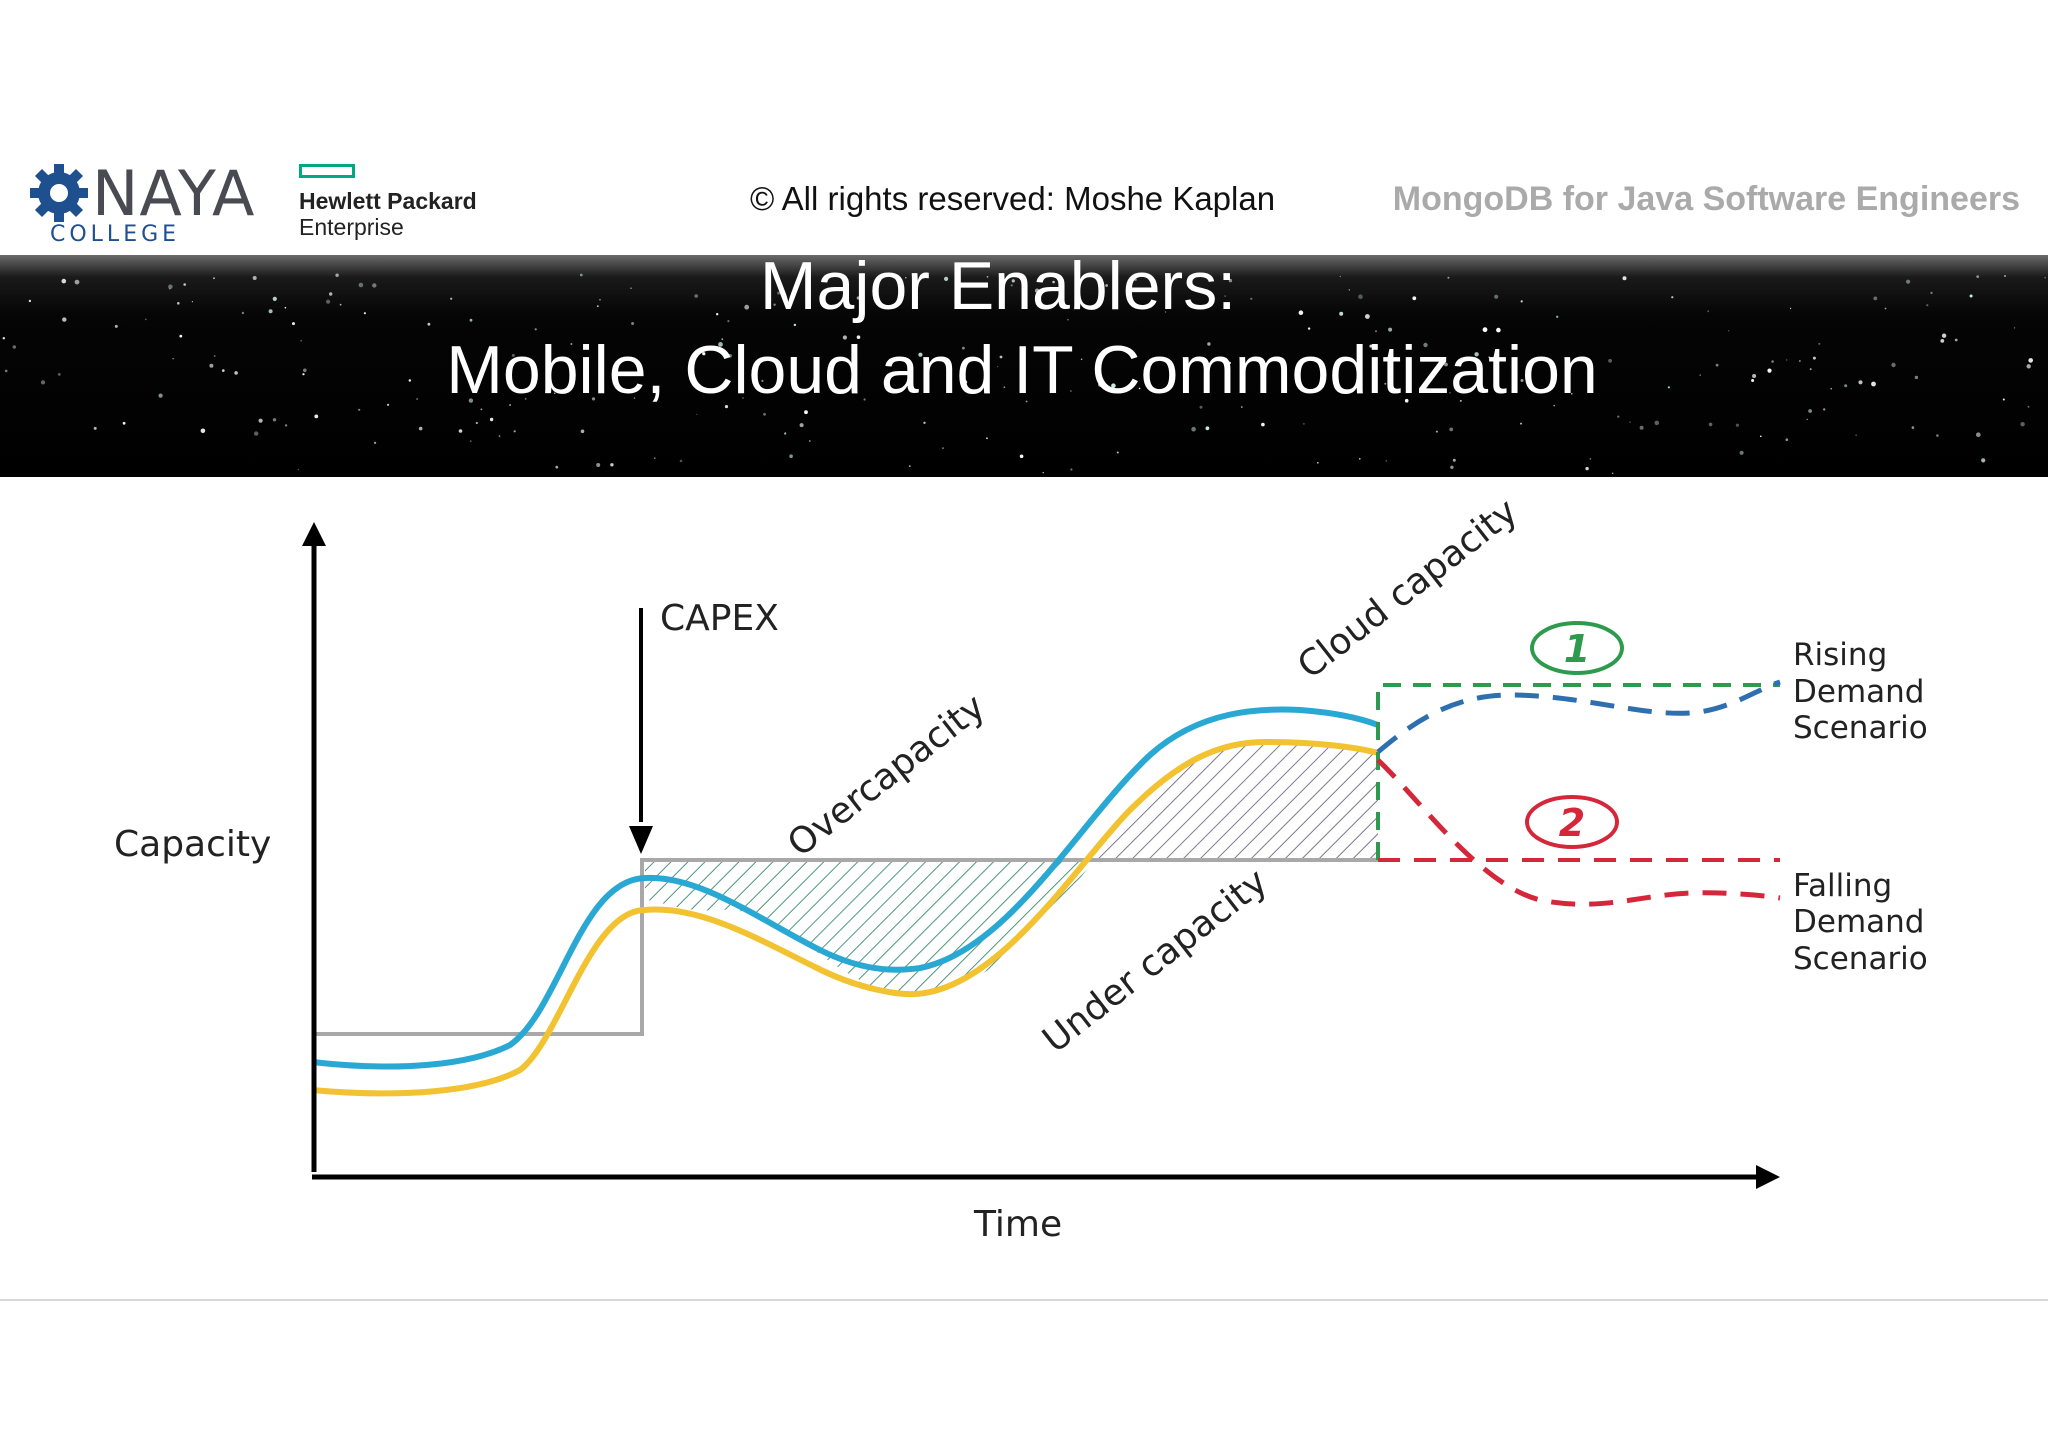 This screenshot has height=1448, width=2048. Describe the element at coordinates (174, 193) in the screenshot. I see `naya-logo-word: NAYA` at that location.